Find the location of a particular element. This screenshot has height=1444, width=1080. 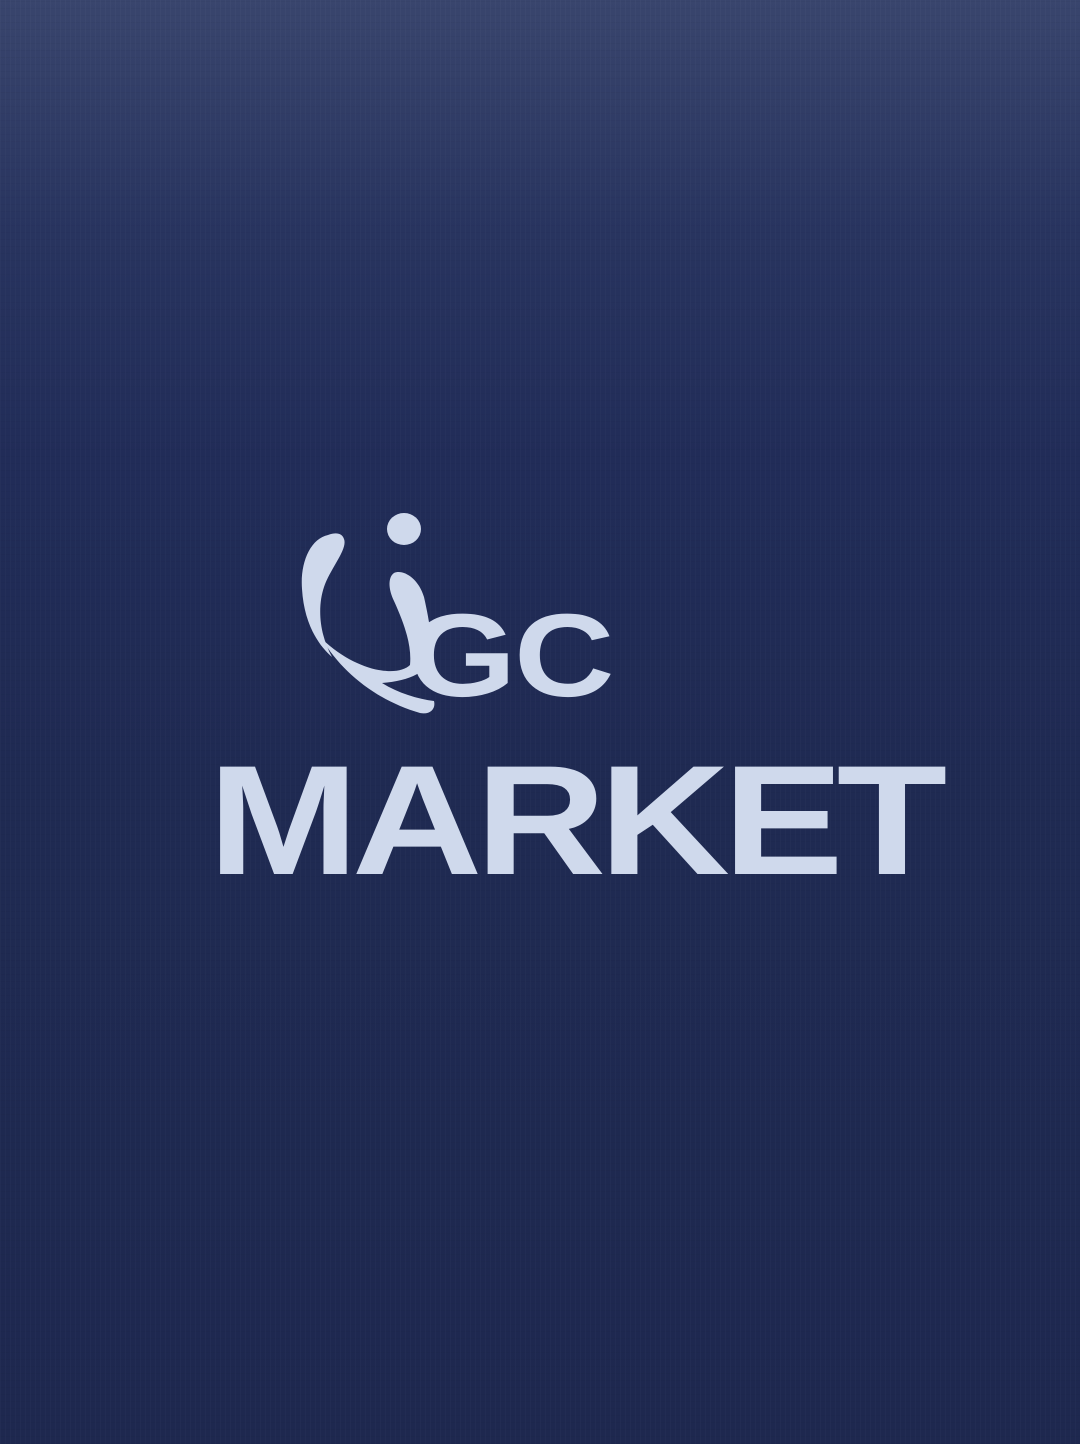

logo-text-gc: GC is located at coordinates (511, 656).